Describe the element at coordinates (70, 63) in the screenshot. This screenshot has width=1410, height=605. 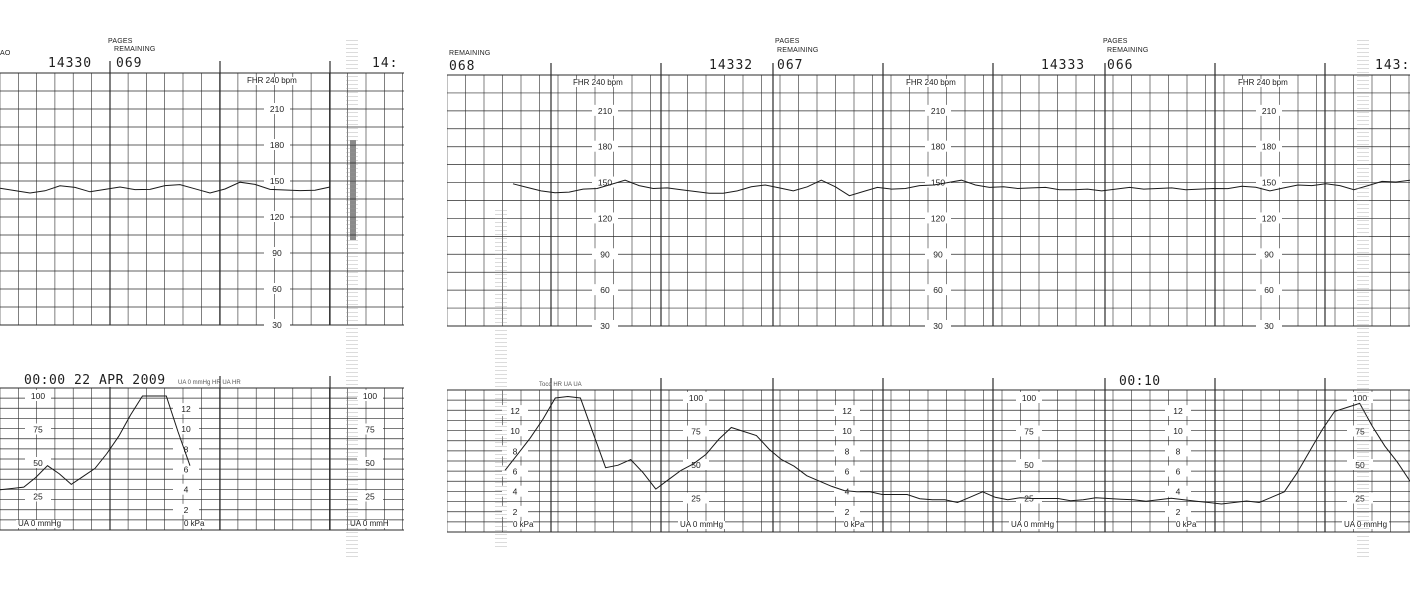
I see `page-number: 14330` at that location.